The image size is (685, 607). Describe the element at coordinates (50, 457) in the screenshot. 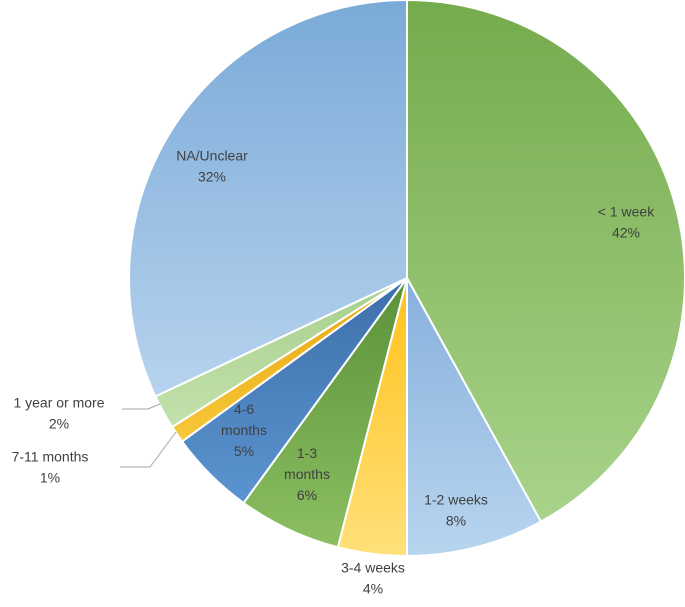

I see `slice-category-label: 7-11 months` at that location.